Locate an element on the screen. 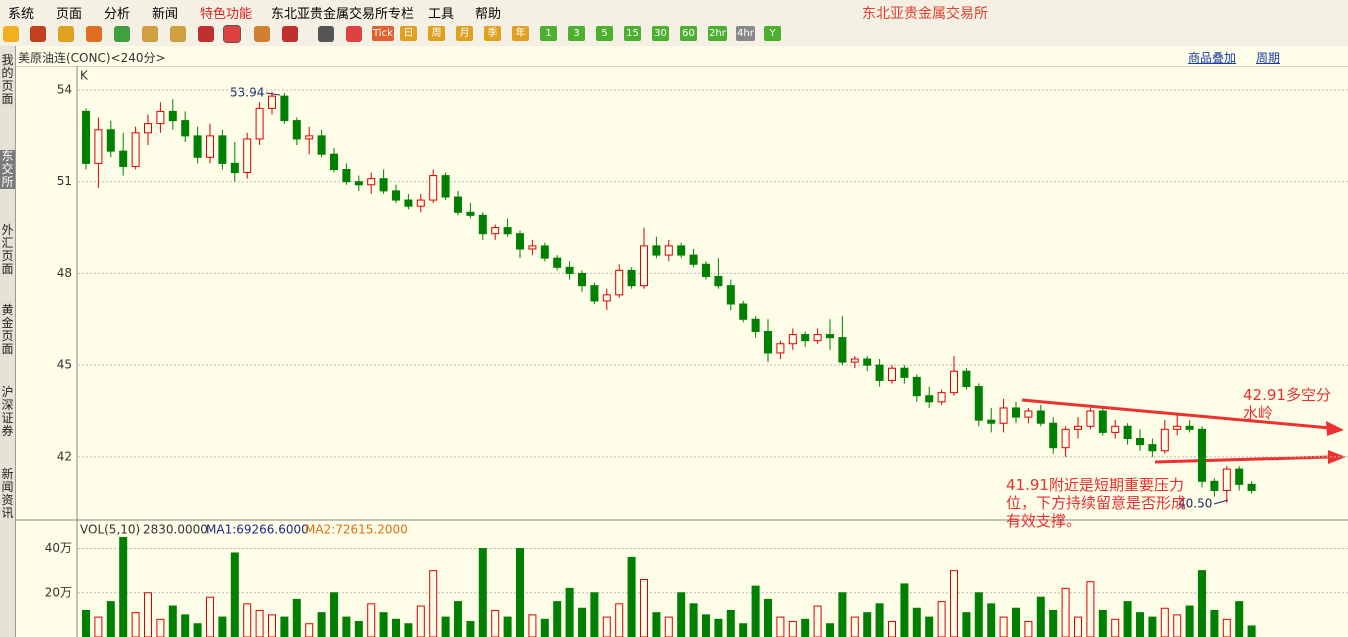 This screenshot has height=637, width=1348. back-icon is located at coordinates (11, 34).